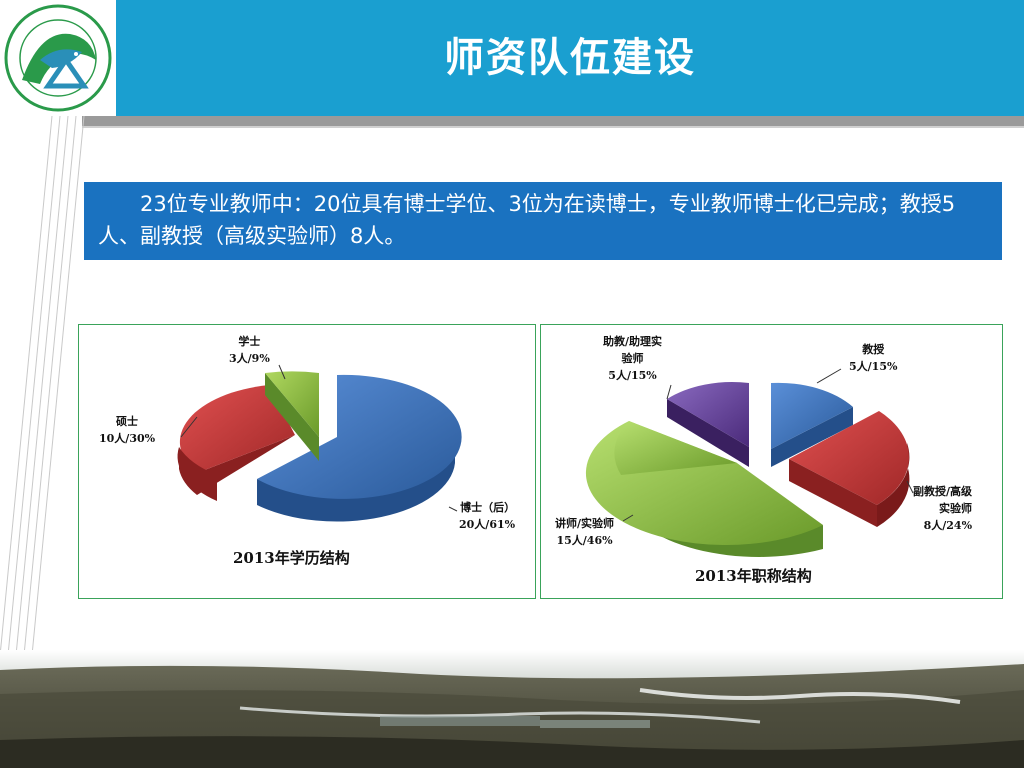  What do you see at coordinates (812, 437) in the screenshot?
I see `pie-slice-professor-side` at bounding box center [812, 437].